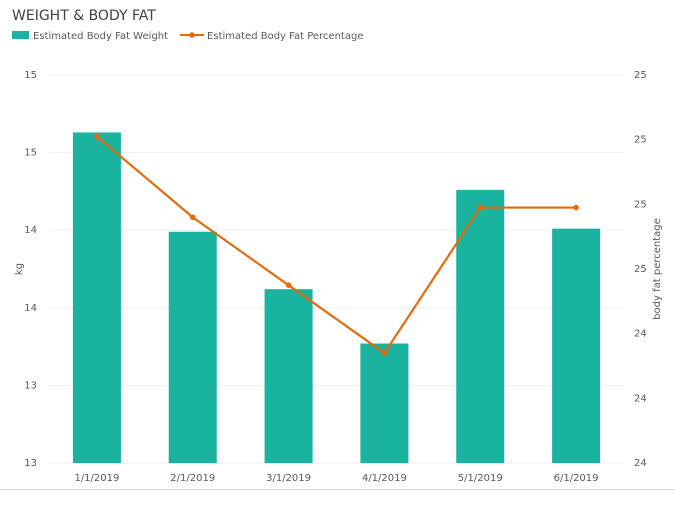 The height and width of the screenshot is (520, 675). I want to click on y2-axis-title: body fat percentage, so click(657, 269).